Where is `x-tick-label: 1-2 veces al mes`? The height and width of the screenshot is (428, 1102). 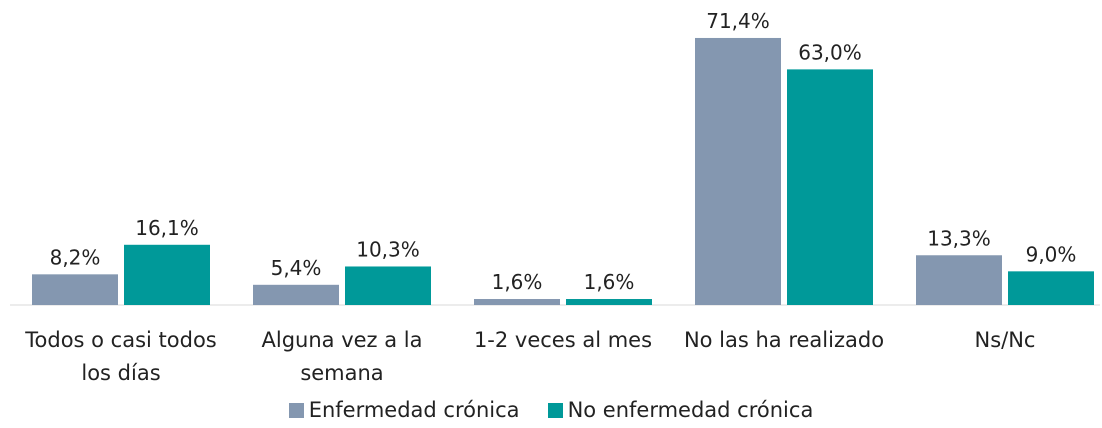 x-tick-label: 1-2 veces al mes is located at coordinates (563, 340).